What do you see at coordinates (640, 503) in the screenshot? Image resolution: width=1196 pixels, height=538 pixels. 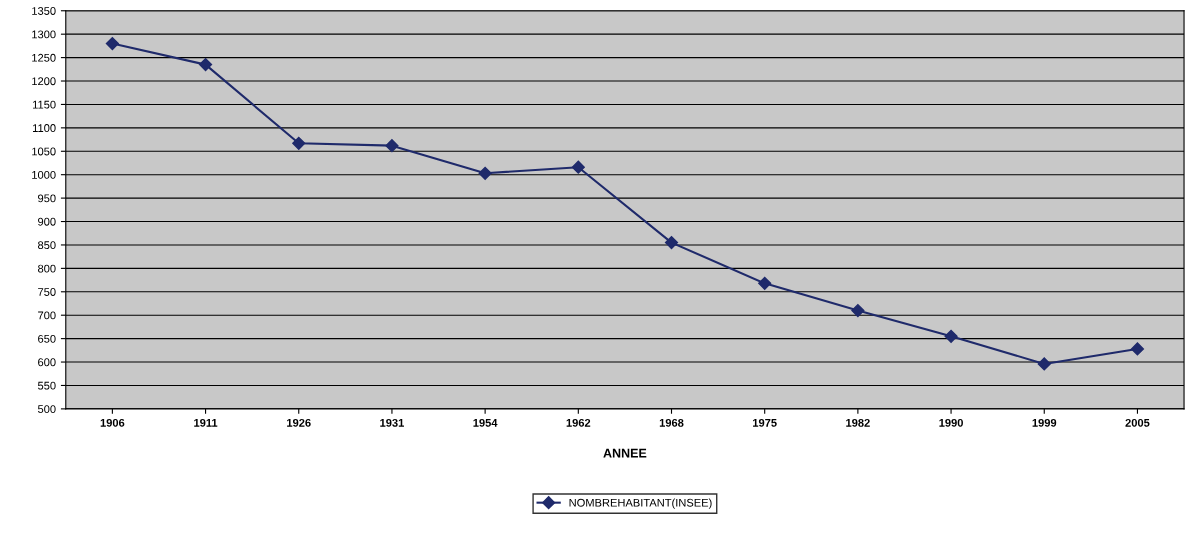 I see `legend-label: NOMBREHABITANT(INSEE)` at bounding box center [640, 503].